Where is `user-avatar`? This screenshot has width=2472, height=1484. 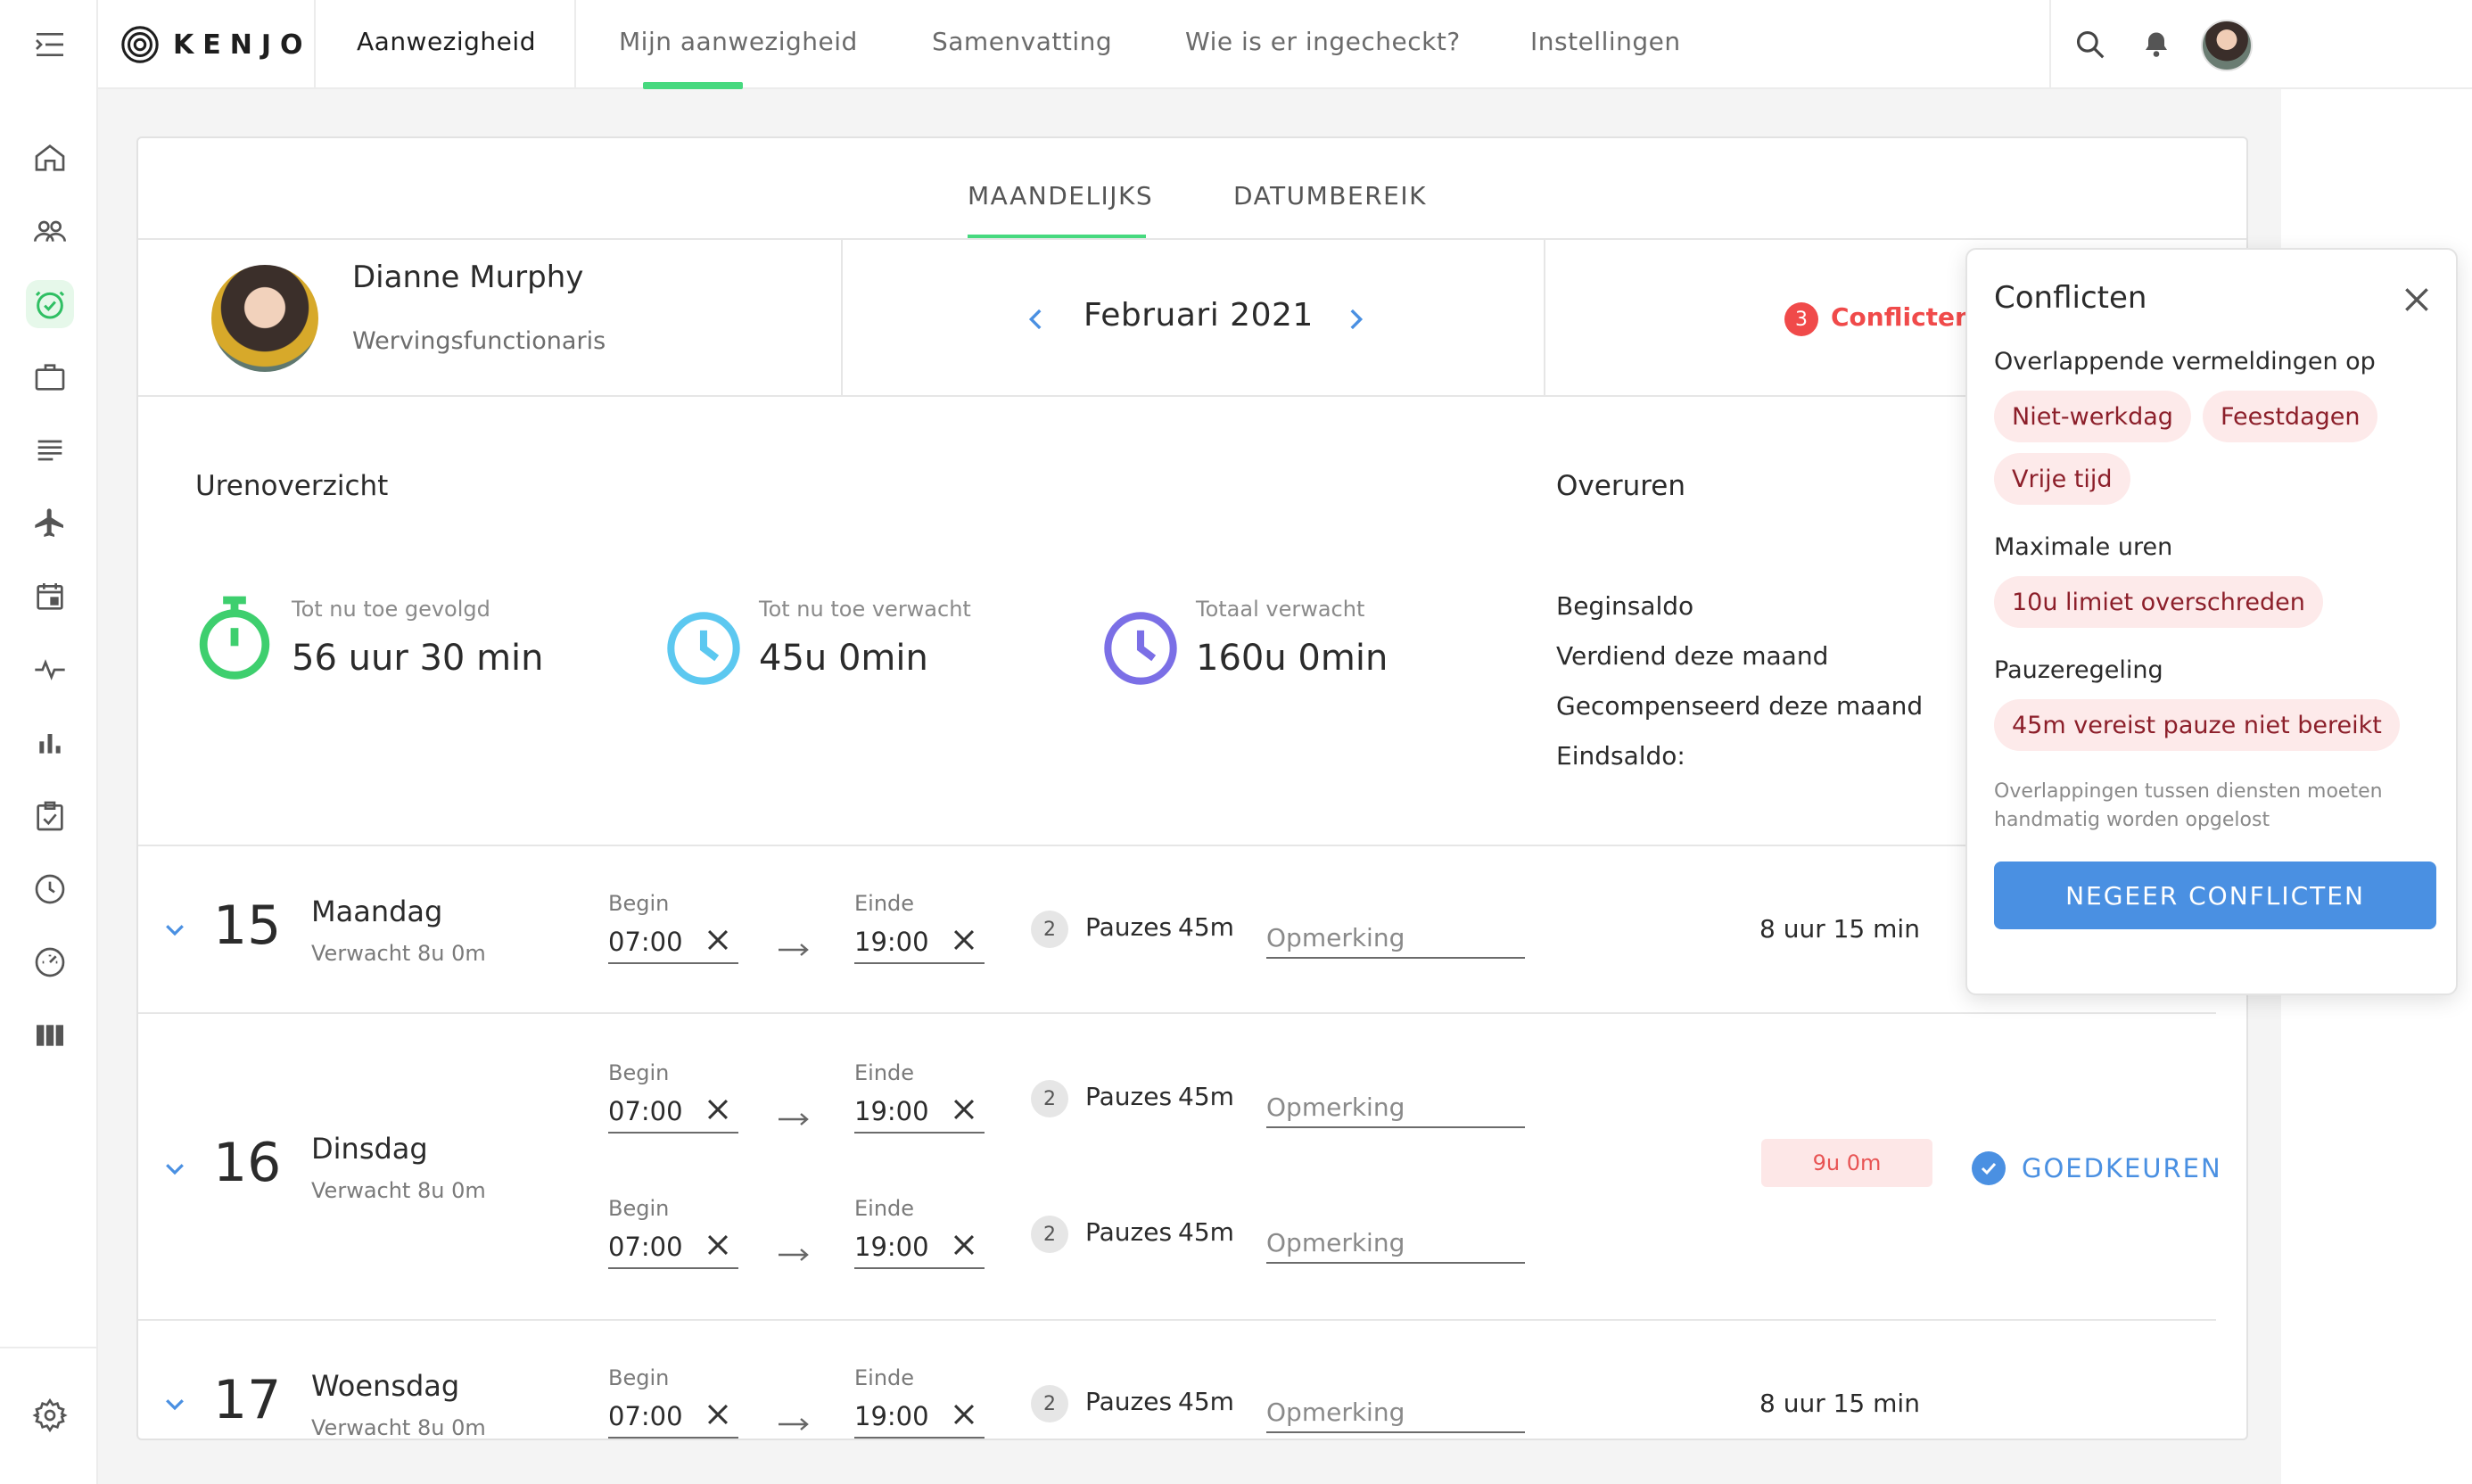
user-avatar is located at coordinates (2227, 45).